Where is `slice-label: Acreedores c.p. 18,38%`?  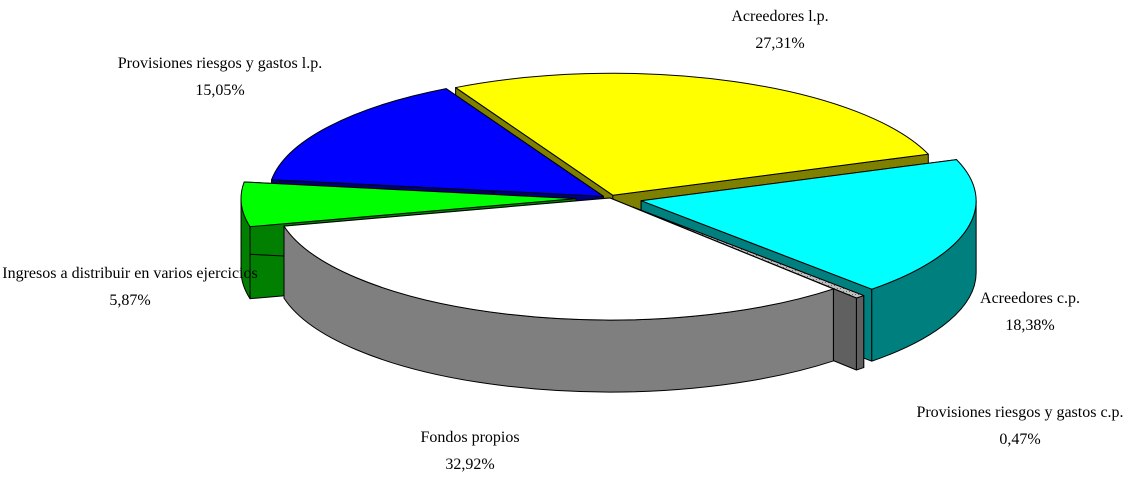
slice-label: Acreedores c.p. 18,38% is located at coordinates (1030, 312).